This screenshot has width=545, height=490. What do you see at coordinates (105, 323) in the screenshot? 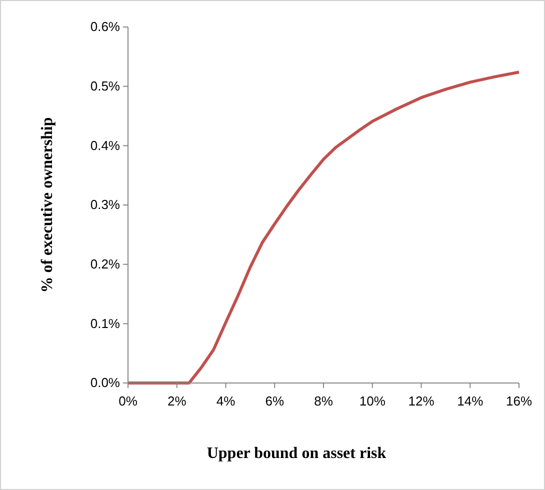
I see `y-tick-label: 0.1%` at bounding box center [105, 323].